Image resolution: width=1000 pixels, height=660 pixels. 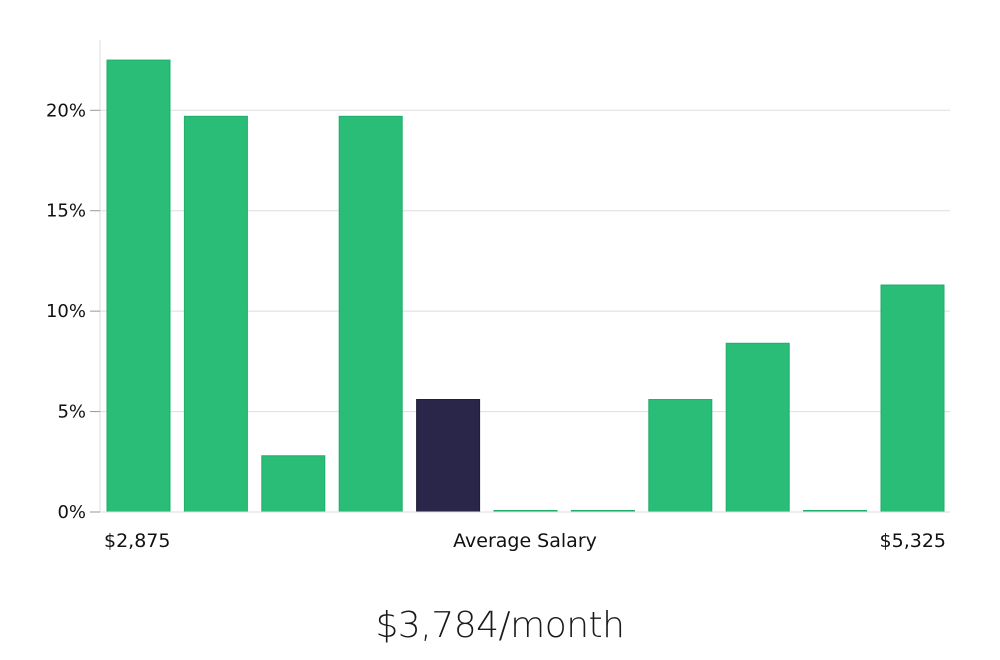 What do you see at coordinates (66, 110) in the screenshot?
I see `y-tick-label: 20%` at bounding box center [66, 110].